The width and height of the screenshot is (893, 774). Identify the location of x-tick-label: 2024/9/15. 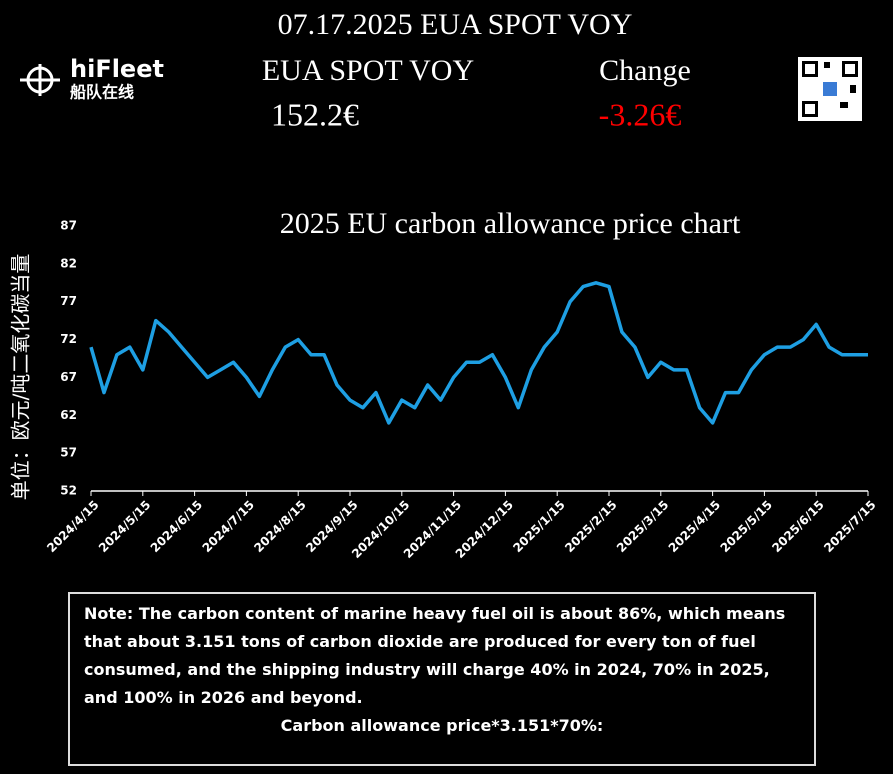
(331, 526).